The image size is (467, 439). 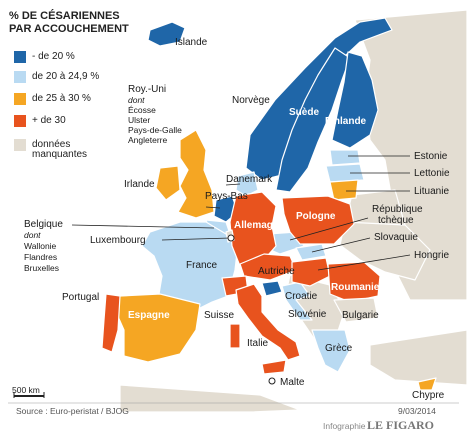 What do you see at coordinates (355, 100) in the screenshot?
I see `finland-shape` at bounding box center [355, 100].